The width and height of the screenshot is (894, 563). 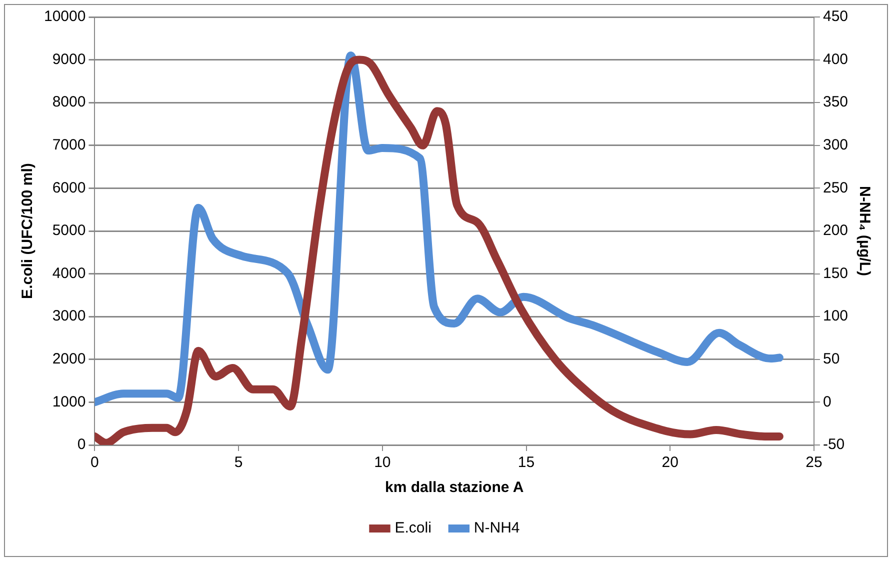 I want to click on legend-label: N-NH4, so click(x=497, y=528).